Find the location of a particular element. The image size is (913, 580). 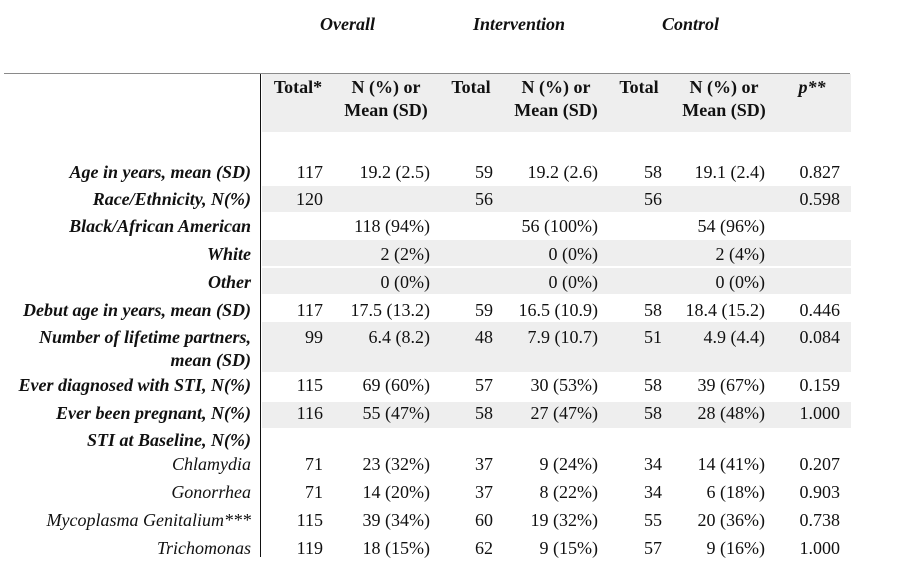

group-header-intervention: Intervention is located at coordinates (519, 24).